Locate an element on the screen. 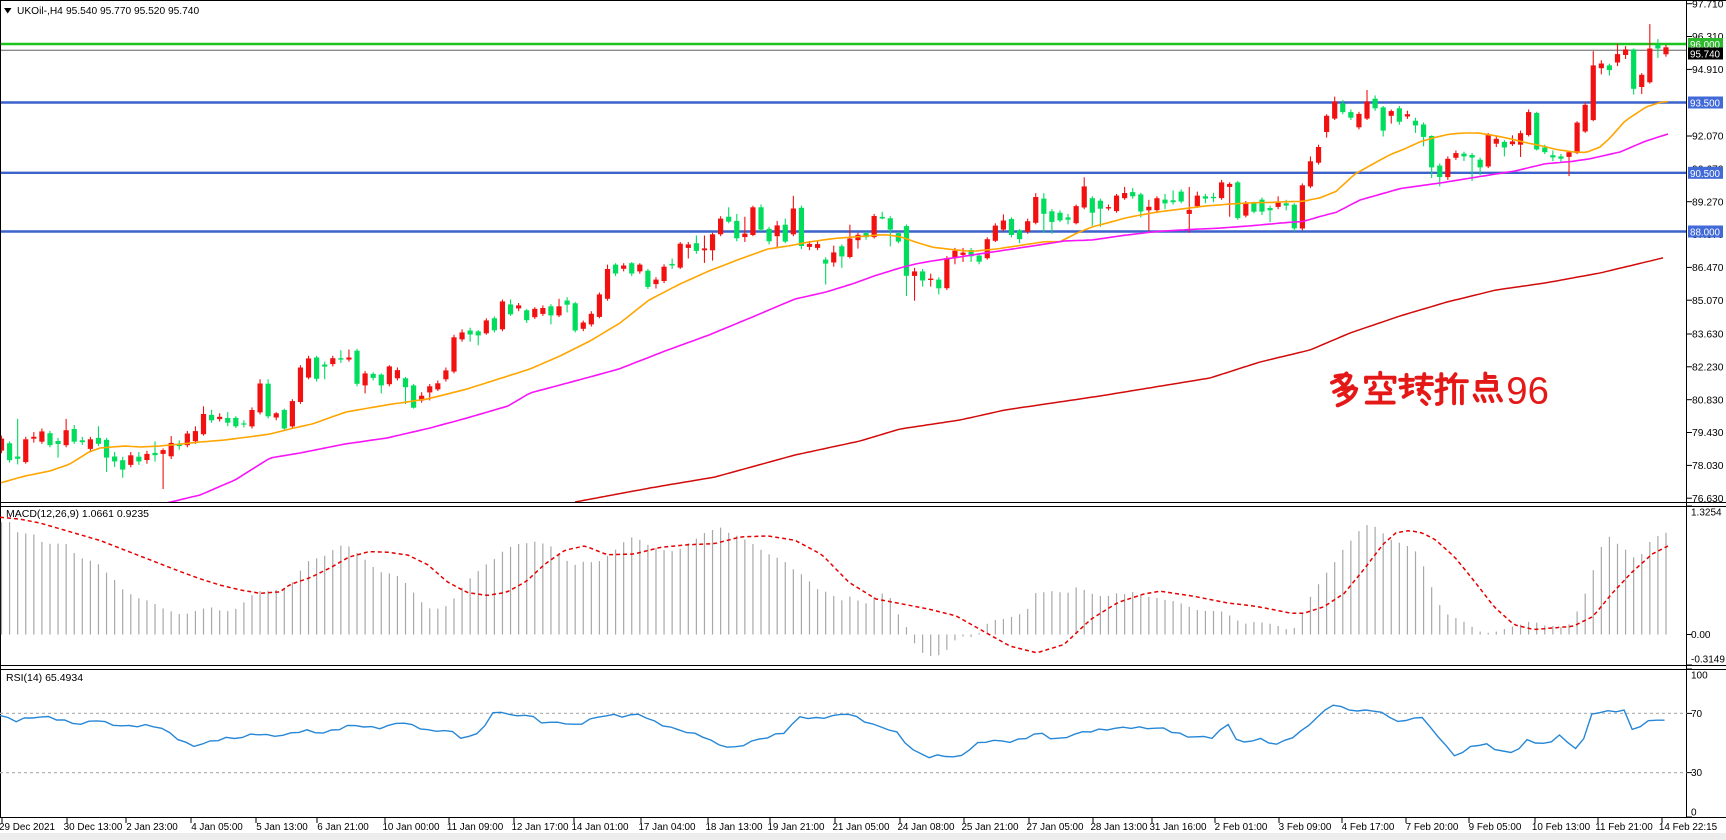  svg-text: RSI(14) 65.4934 is located at coordinates (44, 678).